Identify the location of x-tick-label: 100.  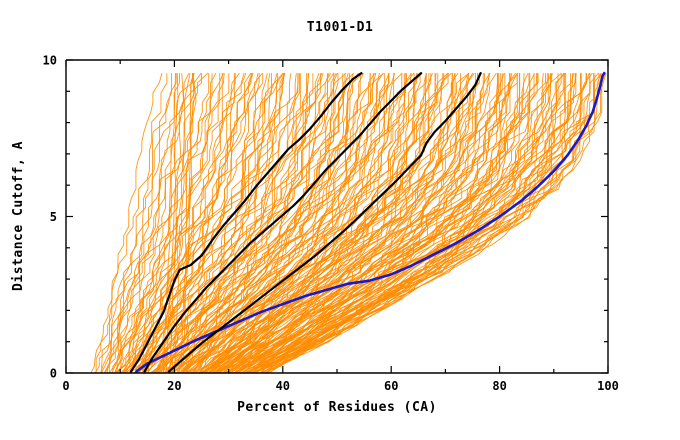
(608, 386).